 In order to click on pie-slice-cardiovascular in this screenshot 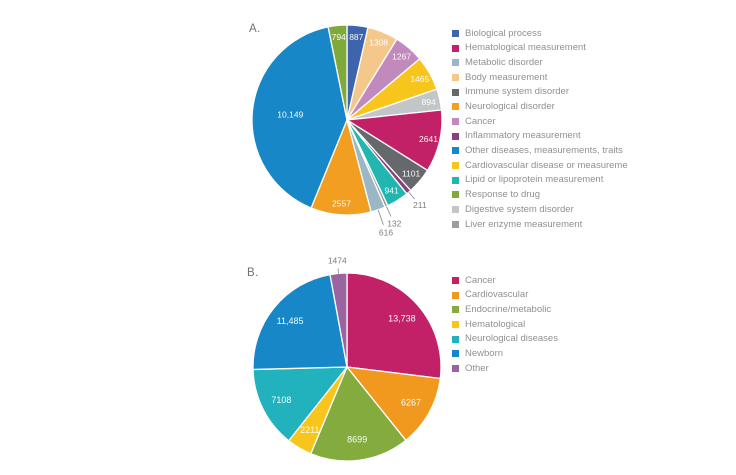, I will do `click(393, 403)`.